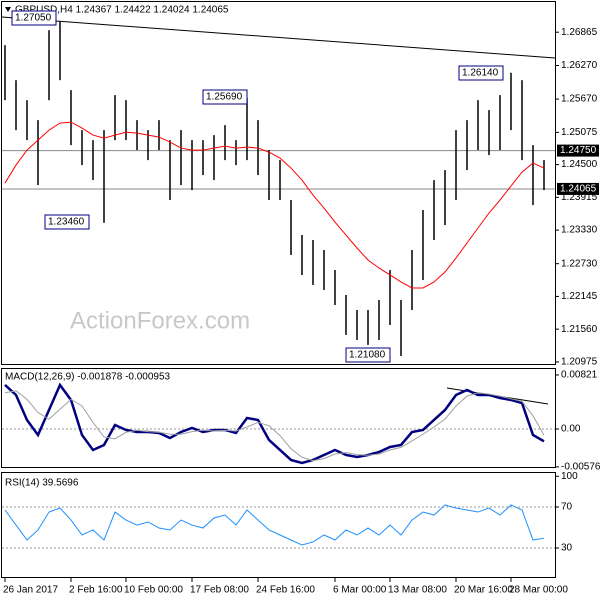  What do you see at coordinates (153, 590) in the screenshot?
I see `x-tick-label: 10 Feb 00:00` at bounding box center [153, 590].